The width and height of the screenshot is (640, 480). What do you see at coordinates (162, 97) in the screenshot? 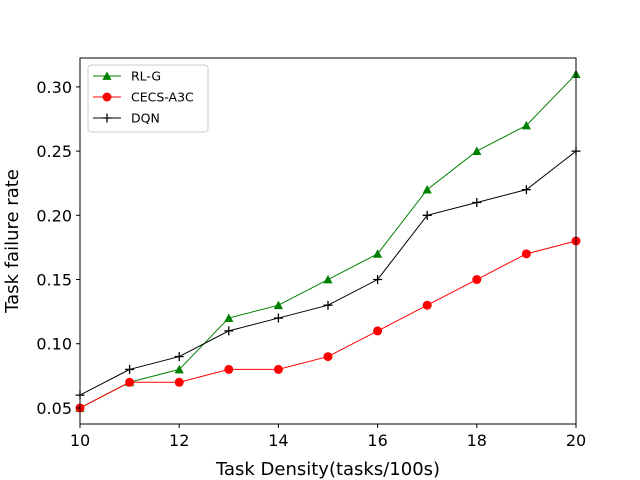
I see `legend-label-cecs-a3c: CECS-A3C` at bounding box center [162, 97].